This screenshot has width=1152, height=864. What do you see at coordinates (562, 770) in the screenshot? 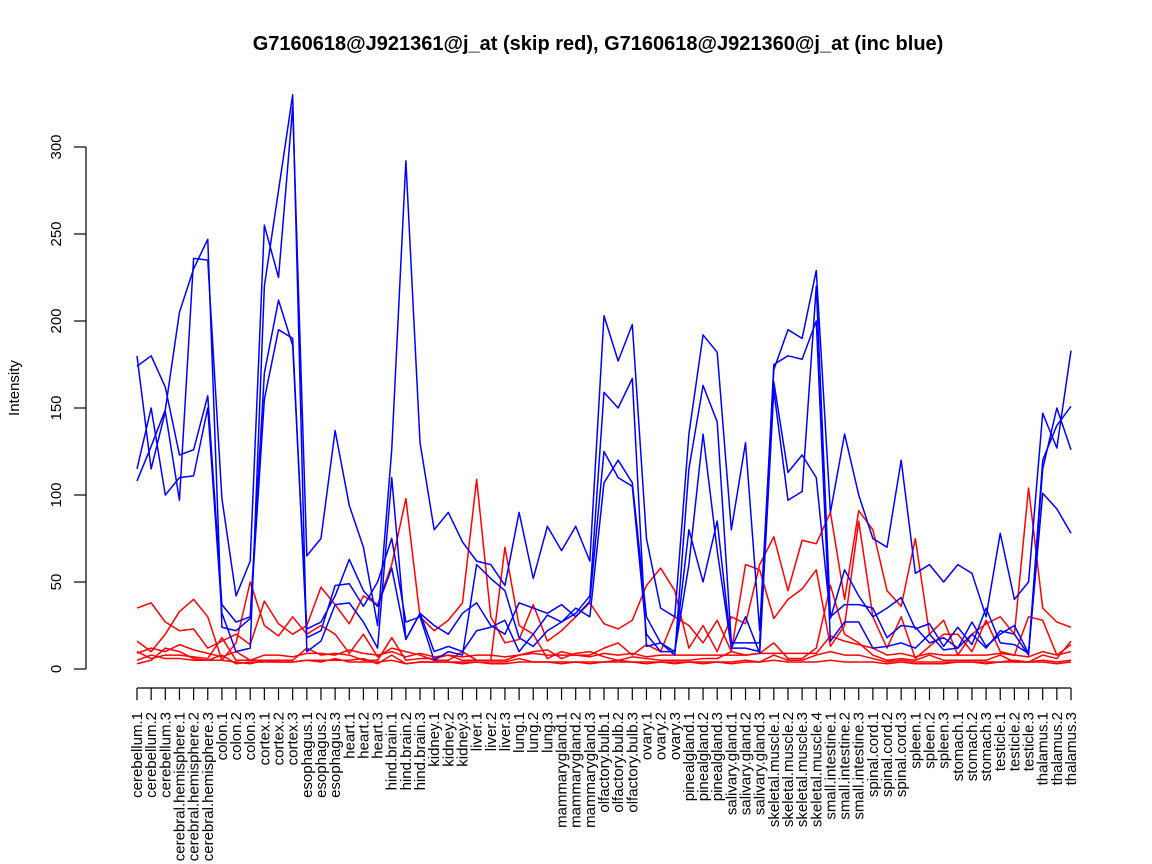
I see `x-tick-label: mammarygland.1` at bounding box center [562, 770].